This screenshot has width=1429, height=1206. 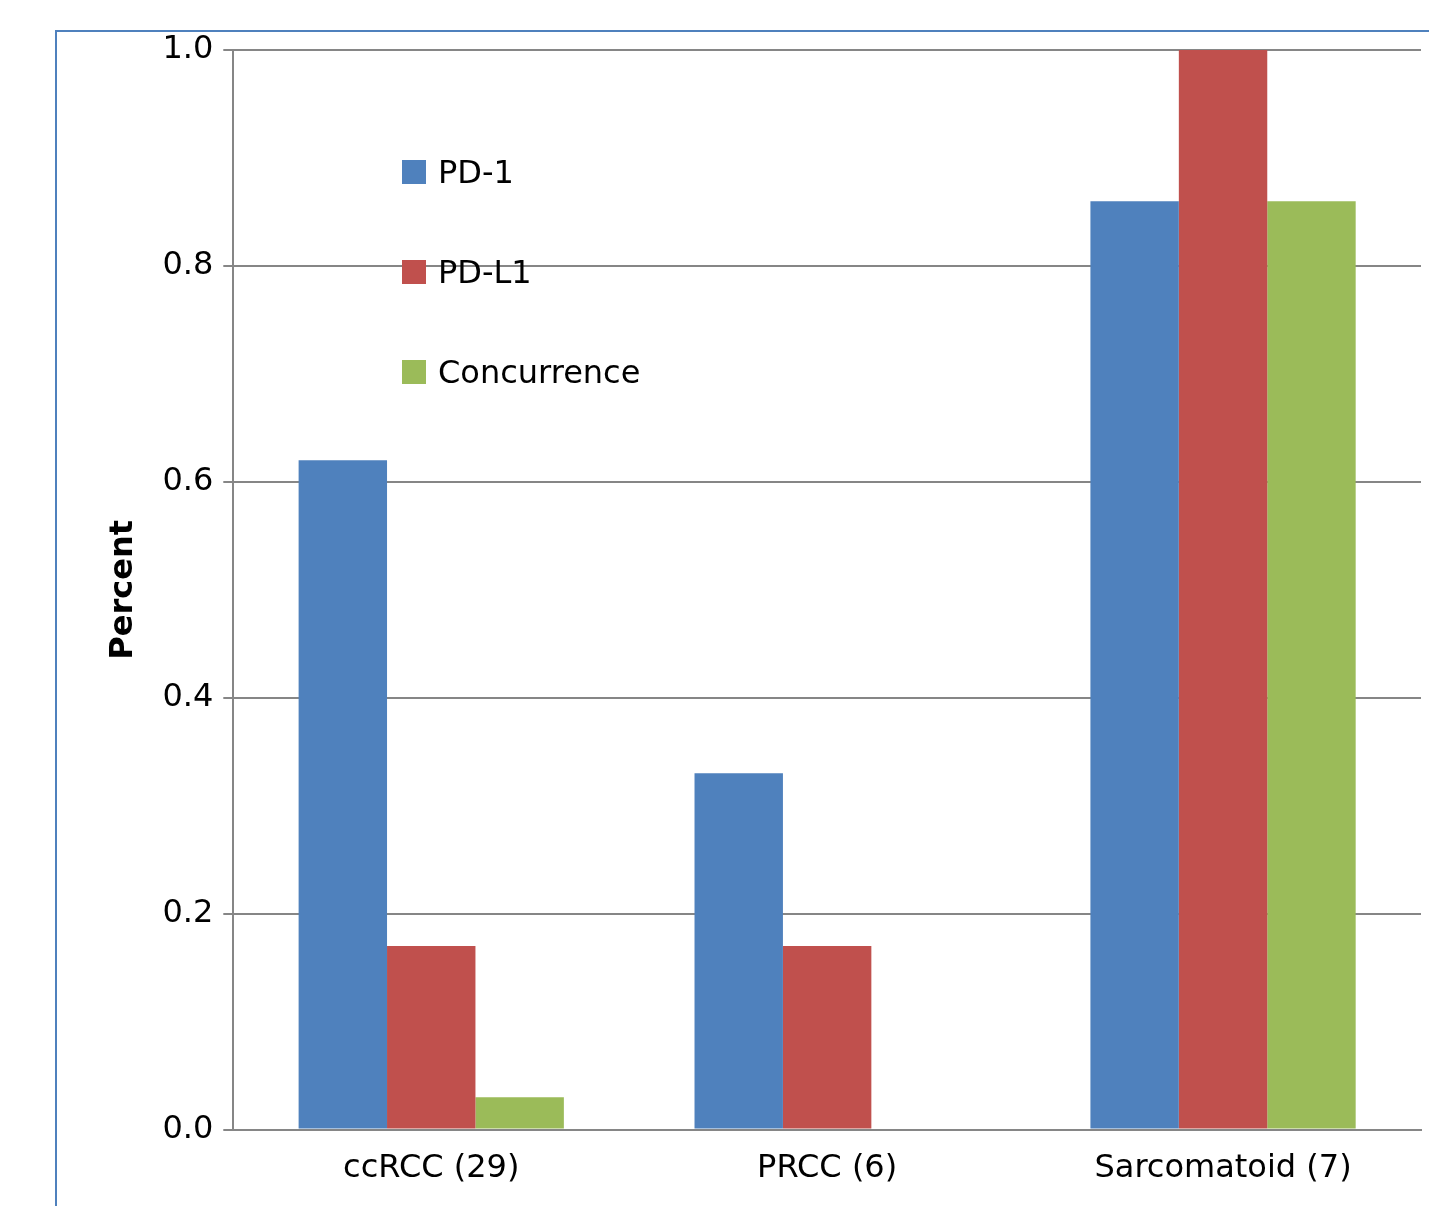 What do you see at coordinates (827, 1166) in the screenshot?
I see `x-tick-label: PRCC (6)` at bounding box center [827, 1166].